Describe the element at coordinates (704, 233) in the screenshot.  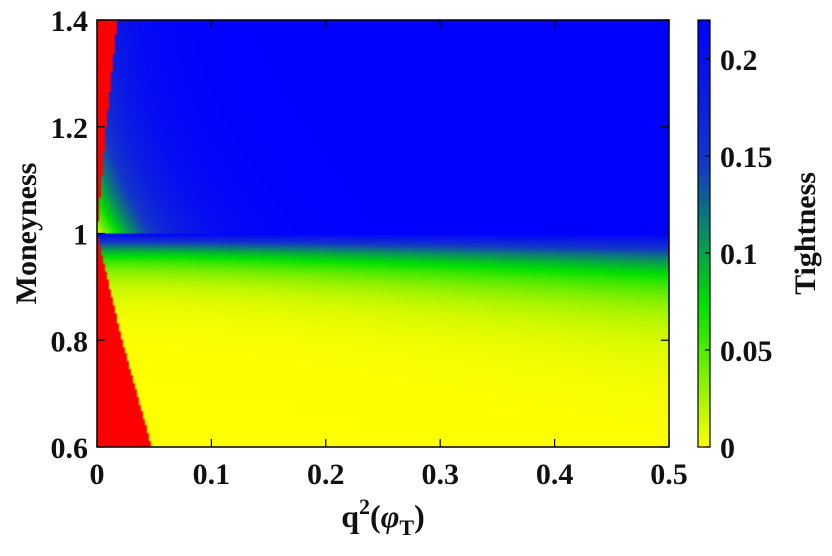
I see `colorbar-gradient` at that location.